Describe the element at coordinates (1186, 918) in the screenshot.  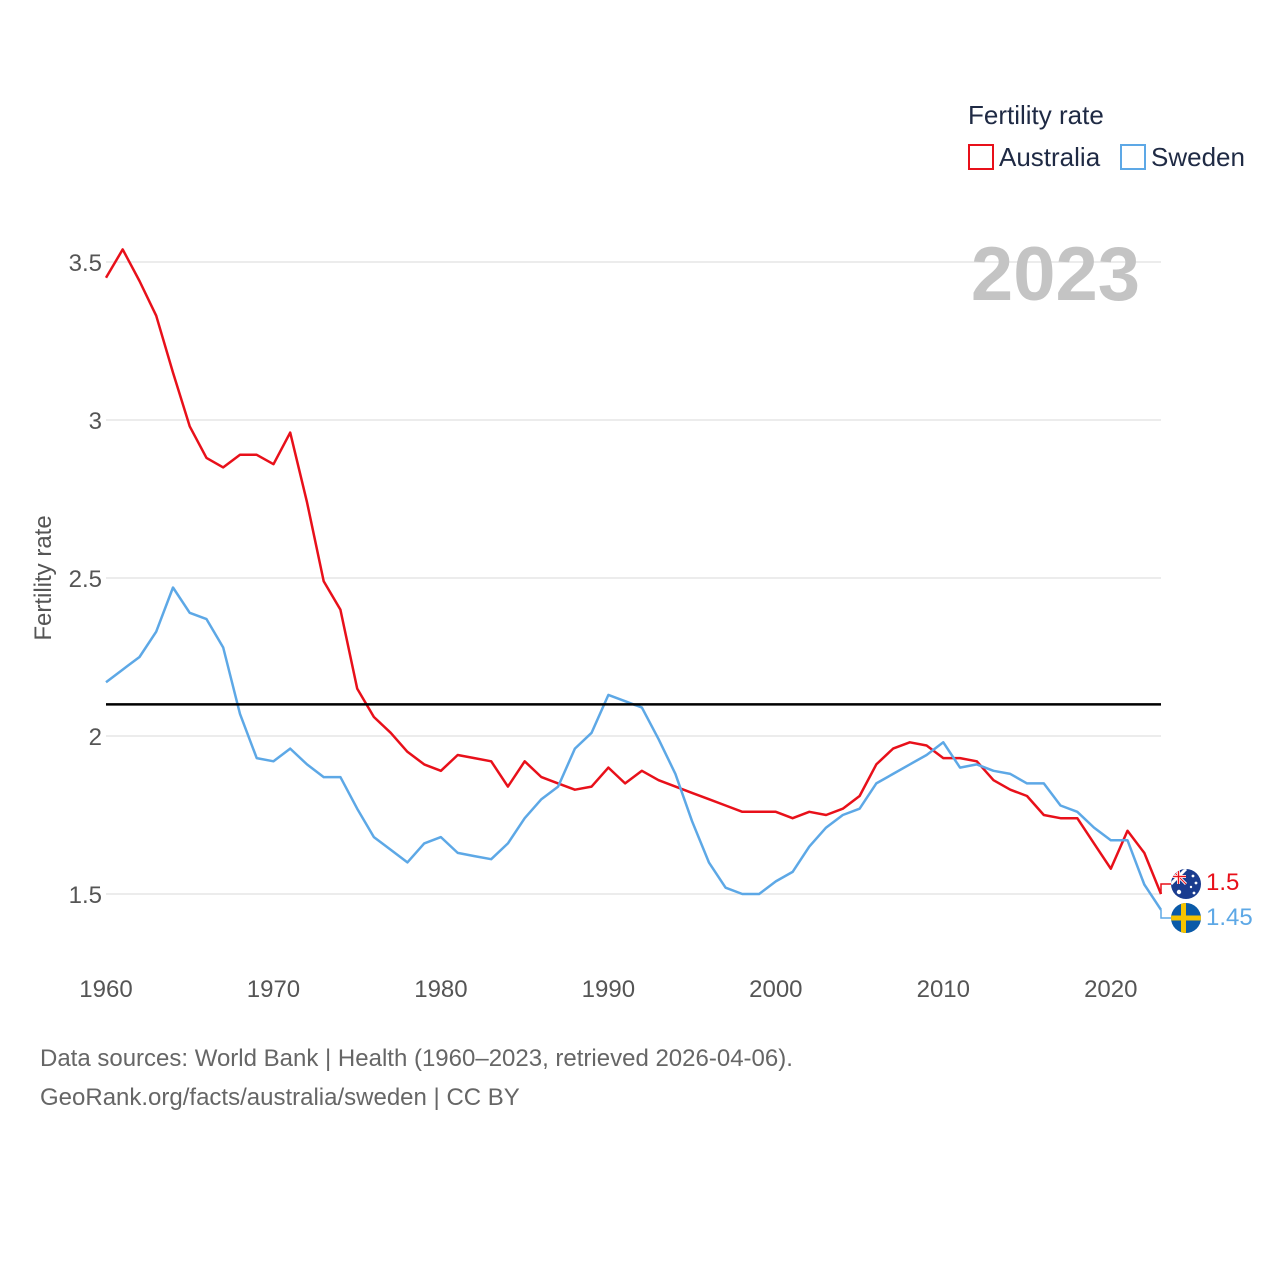
I see `sweden-flag-icon` at that location.